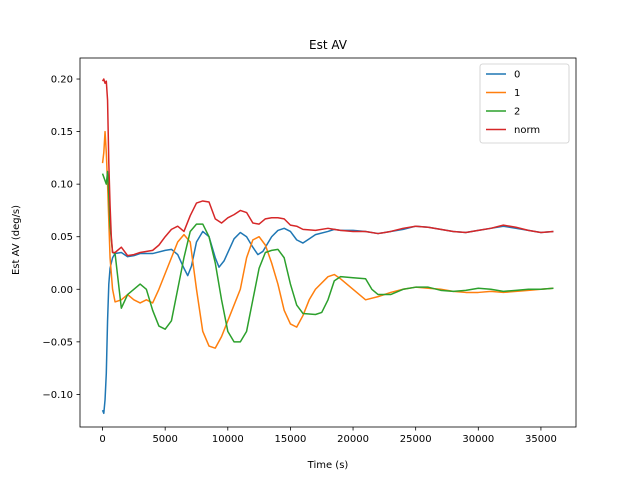 This screenshot has width=640, height=480. I want to click on y-axis-label: Est AV (deg/s), so click(16, 240).